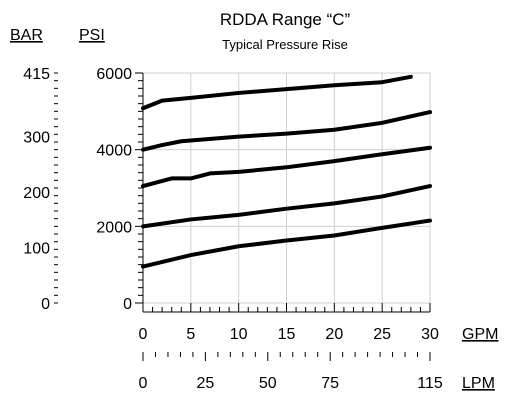  Describe the element at coordinates (480, 334) in the screenshot. I see `gpm-unit-label: GPM` at that location.